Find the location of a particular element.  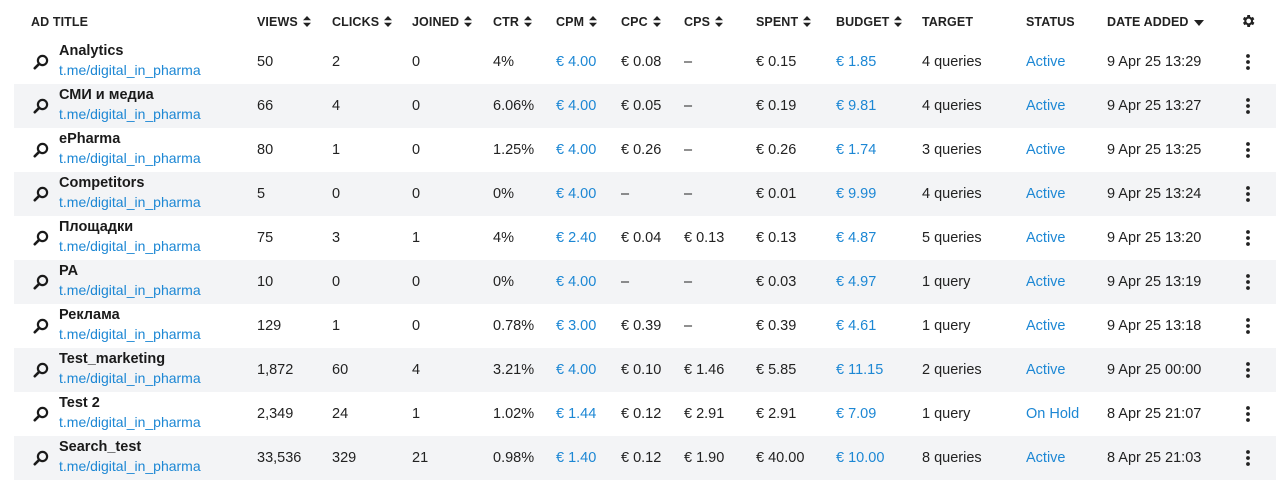

cell-clicks: 60 is located at coordinates (340, 370).